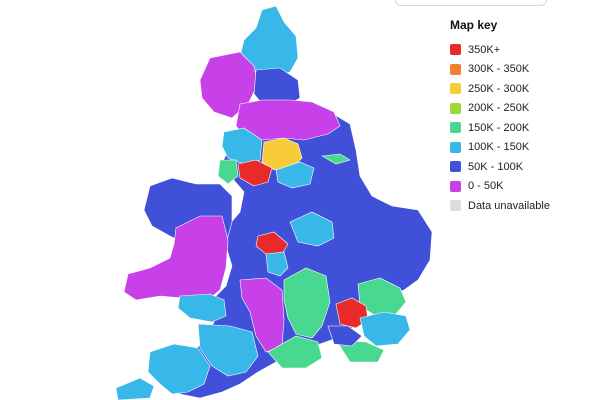 The width and height of the screenshot is (600, 400). I want to click on region-leicestershire, so click(312, 229).